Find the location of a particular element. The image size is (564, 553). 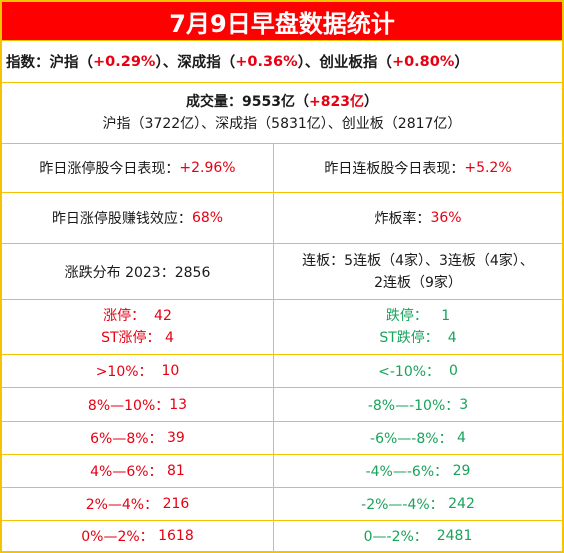

range-down-label: 0—-2%： is located at coordinates (395, 537).